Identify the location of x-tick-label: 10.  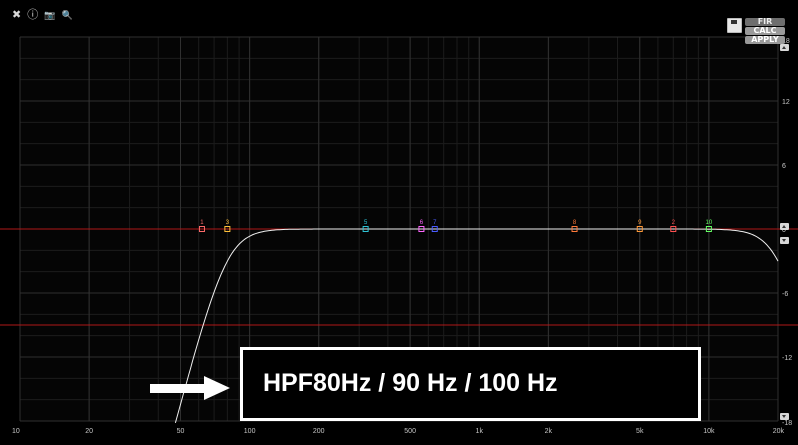
(16, 431).